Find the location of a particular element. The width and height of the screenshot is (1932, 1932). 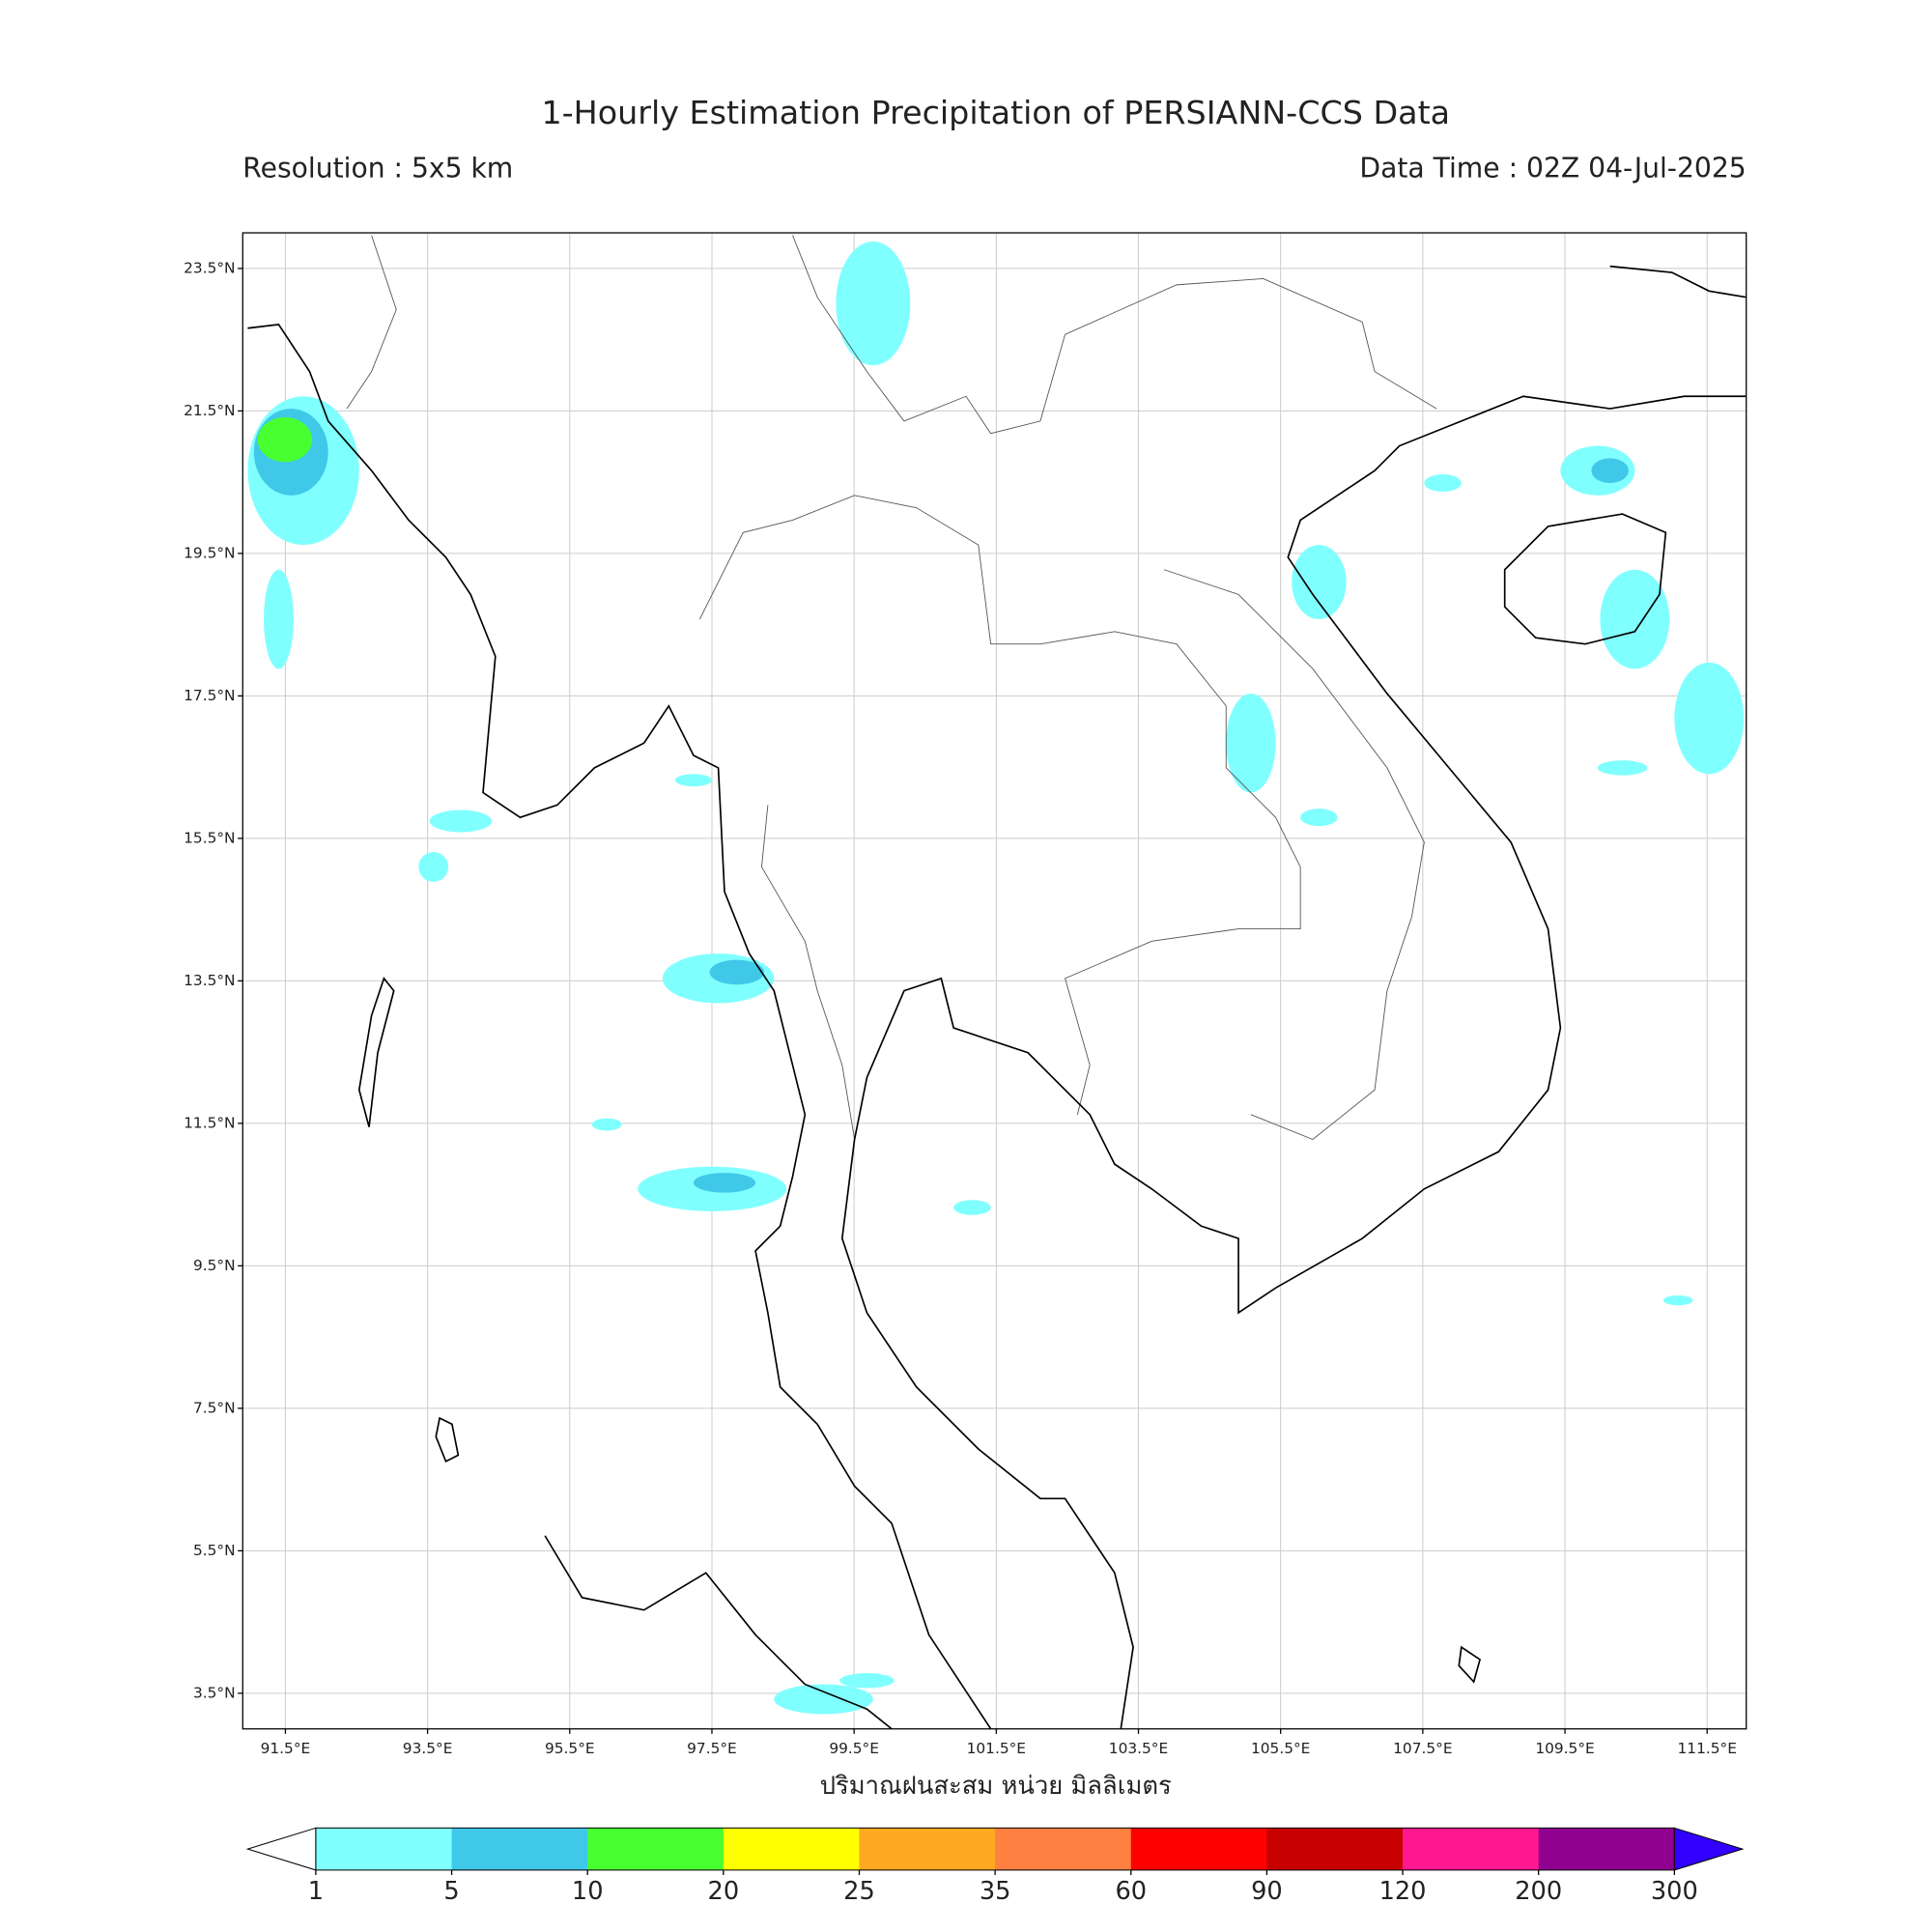

colorbar-tick-label: 5 is located at coordinates (451, 1891).